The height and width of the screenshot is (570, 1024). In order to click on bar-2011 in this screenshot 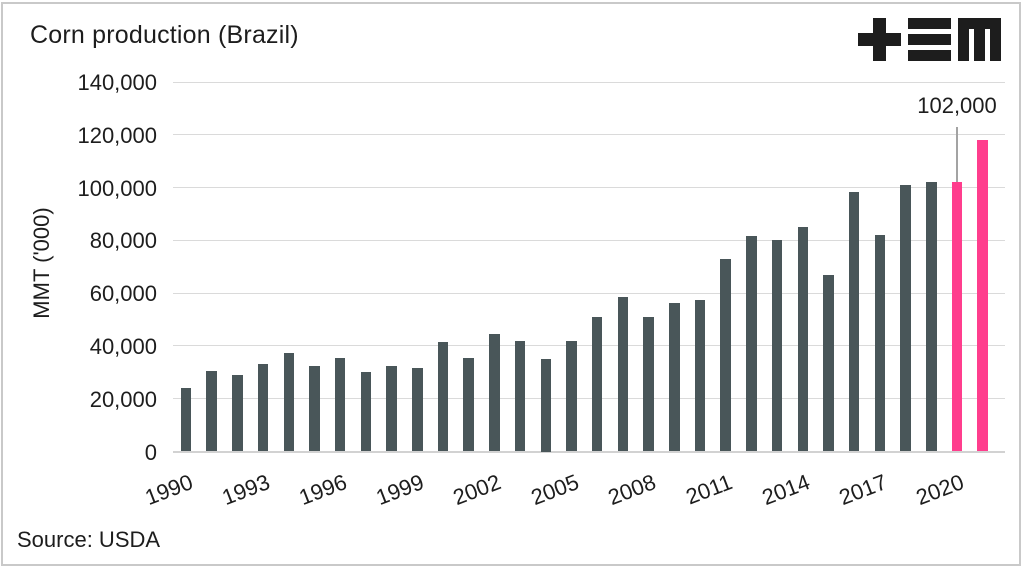, I will do `click(725, 355)`.